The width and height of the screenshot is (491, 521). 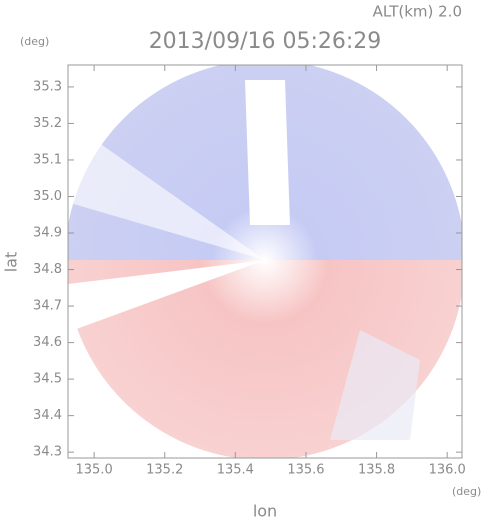 I want to click on x-tick-label: 135.4, so click(x=235, y=470).